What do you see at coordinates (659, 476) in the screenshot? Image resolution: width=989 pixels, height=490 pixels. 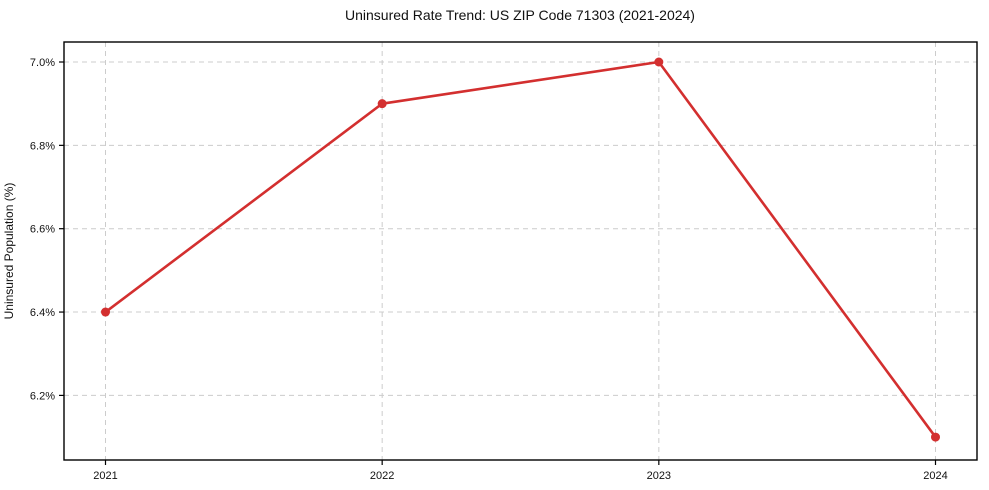 I see `x-tick-label: 2023` at bounding box center [659, 476].